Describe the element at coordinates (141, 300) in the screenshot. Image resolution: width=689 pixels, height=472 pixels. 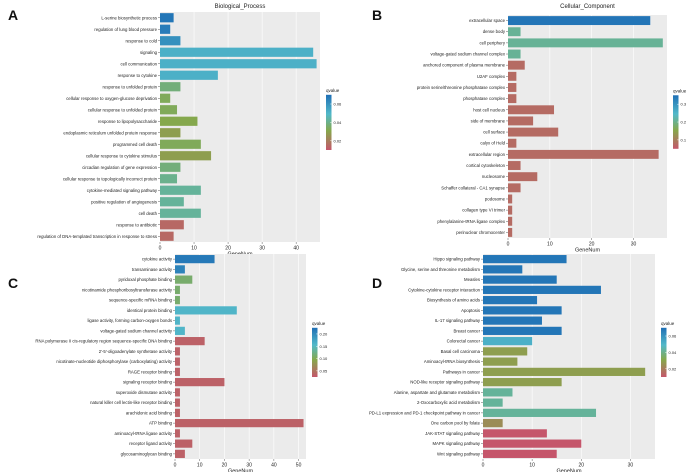
I see `category-label: sequence-specific mRNA binding` at that location.